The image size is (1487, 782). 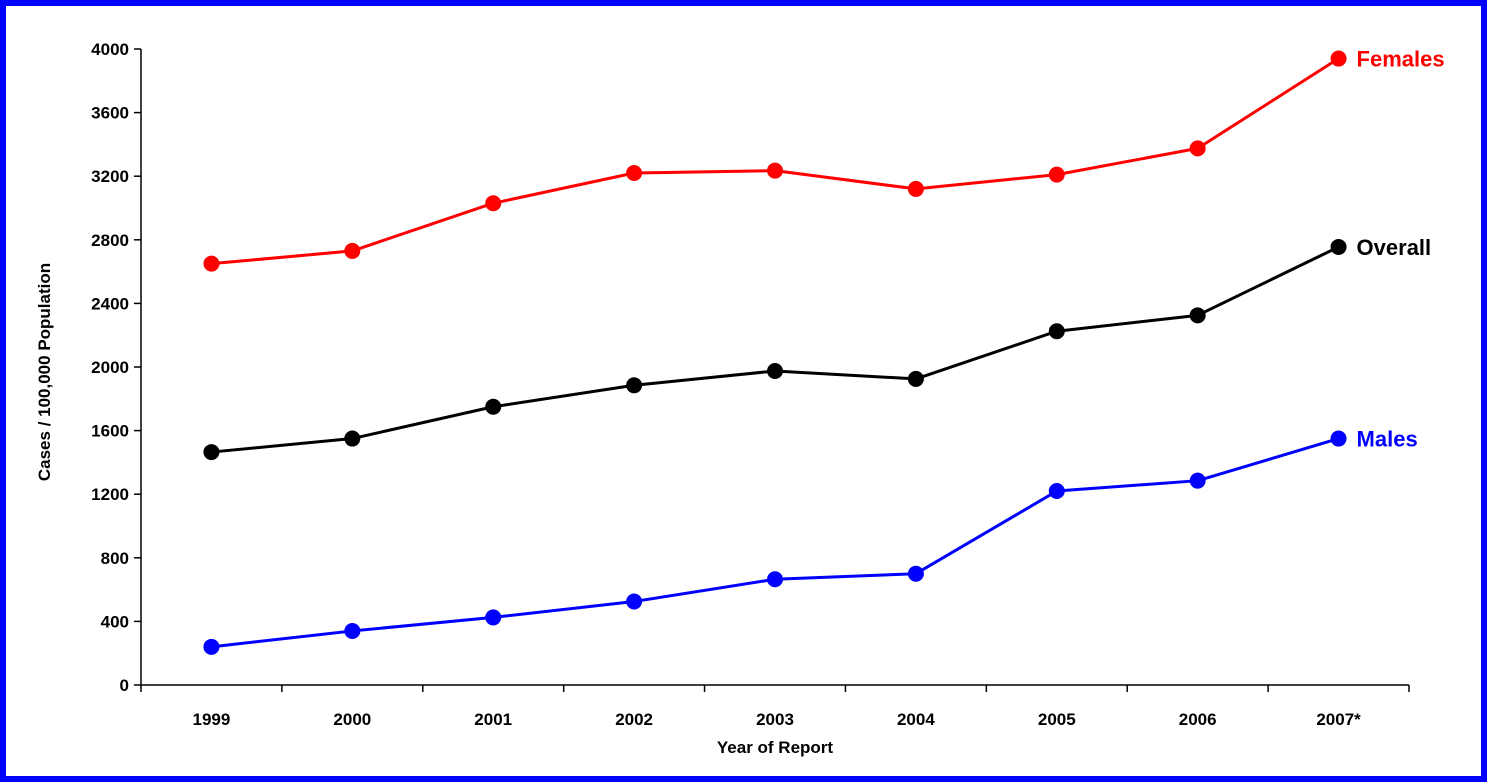 I want to click on series-label-overall: Overall, so click(x=1394, y=247).